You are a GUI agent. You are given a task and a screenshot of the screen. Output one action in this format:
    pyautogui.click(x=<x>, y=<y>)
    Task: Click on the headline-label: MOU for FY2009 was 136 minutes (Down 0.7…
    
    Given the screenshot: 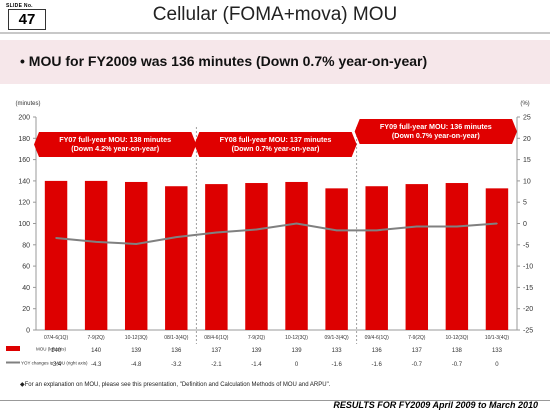 What is the action you would take?
    pyautogui.click(x=228, y=61)
    